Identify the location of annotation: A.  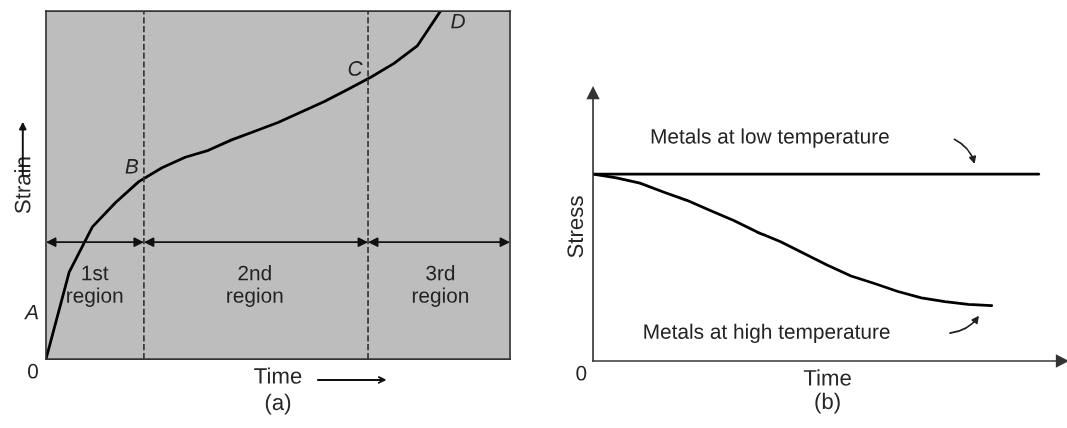
(31, 312).